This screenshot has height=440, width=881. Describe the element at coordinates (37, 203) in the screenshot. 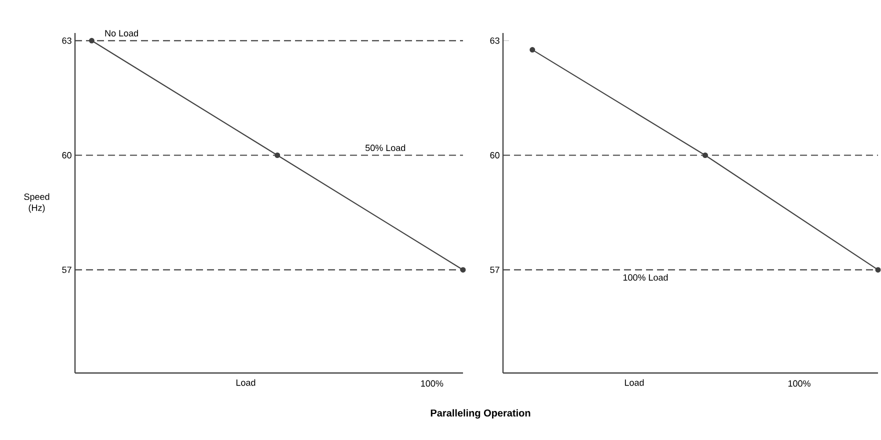

I see `y-axis-title: Speed (Hz)` at that location.